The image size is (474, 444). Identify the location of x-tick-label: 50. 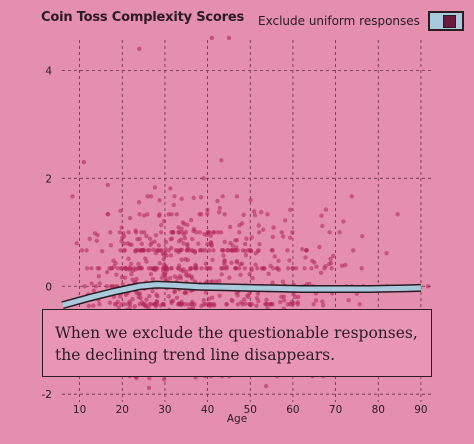
(250, 410).